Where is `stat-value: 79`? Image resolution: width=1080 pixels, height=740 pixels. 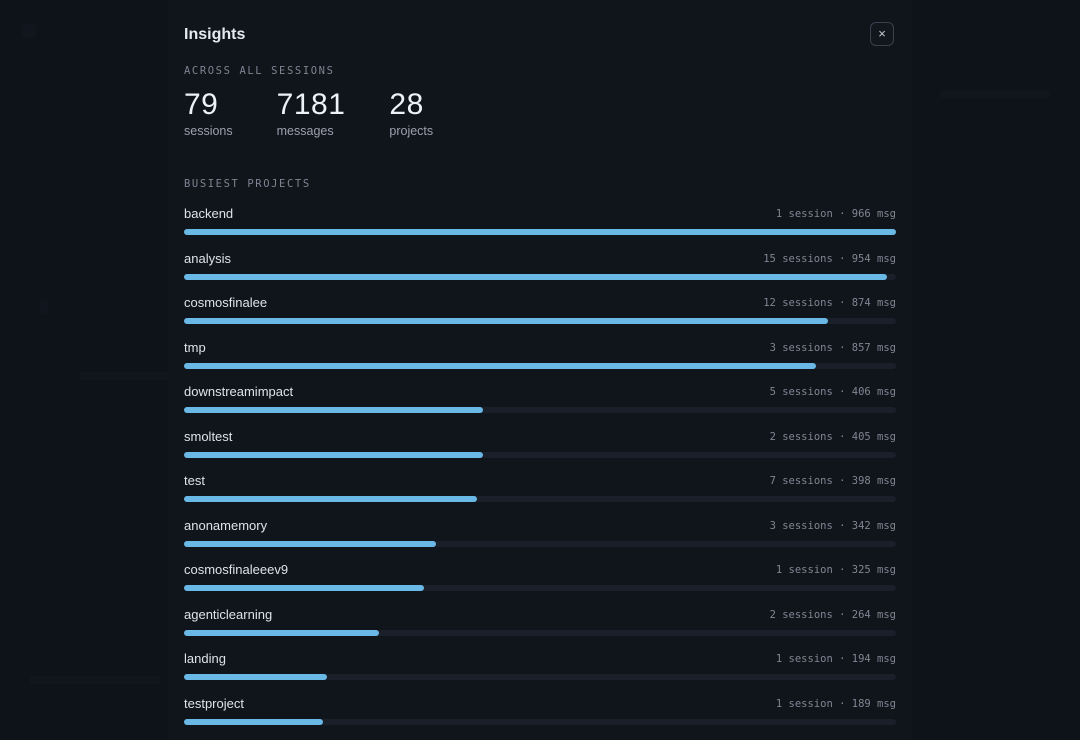 stat-value: 79 is located at coordinates (201, 104).